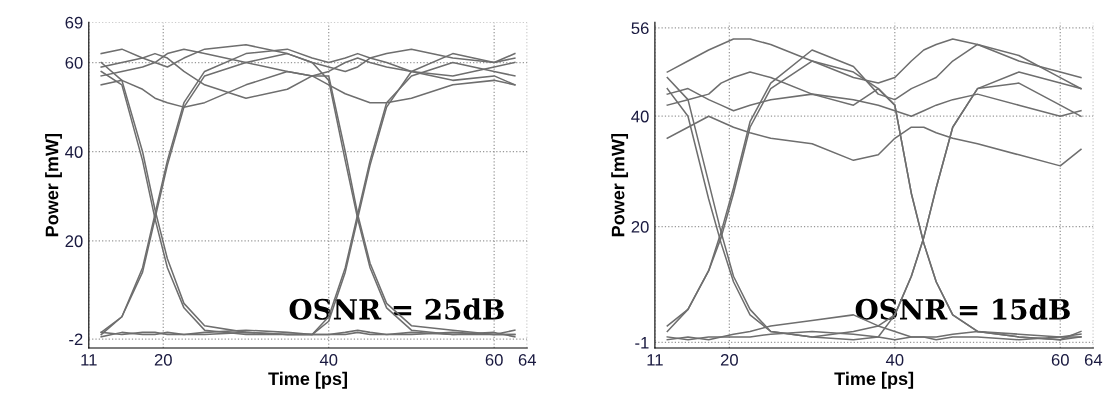 Image resolution: width=1110 pixels, height=407 pixels. What do you see at coordinates (640, 28) in the screenshot?
I see `y-tick-label: 56` at bounding box center [640, 28].